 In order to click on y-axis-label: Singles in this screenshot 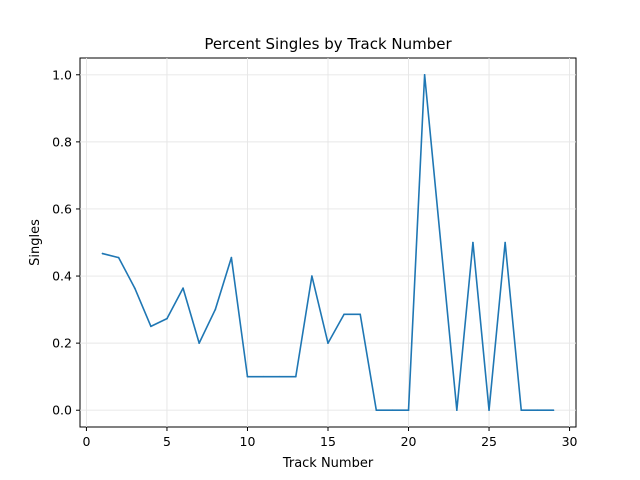, I will do `click(35, 242)`.